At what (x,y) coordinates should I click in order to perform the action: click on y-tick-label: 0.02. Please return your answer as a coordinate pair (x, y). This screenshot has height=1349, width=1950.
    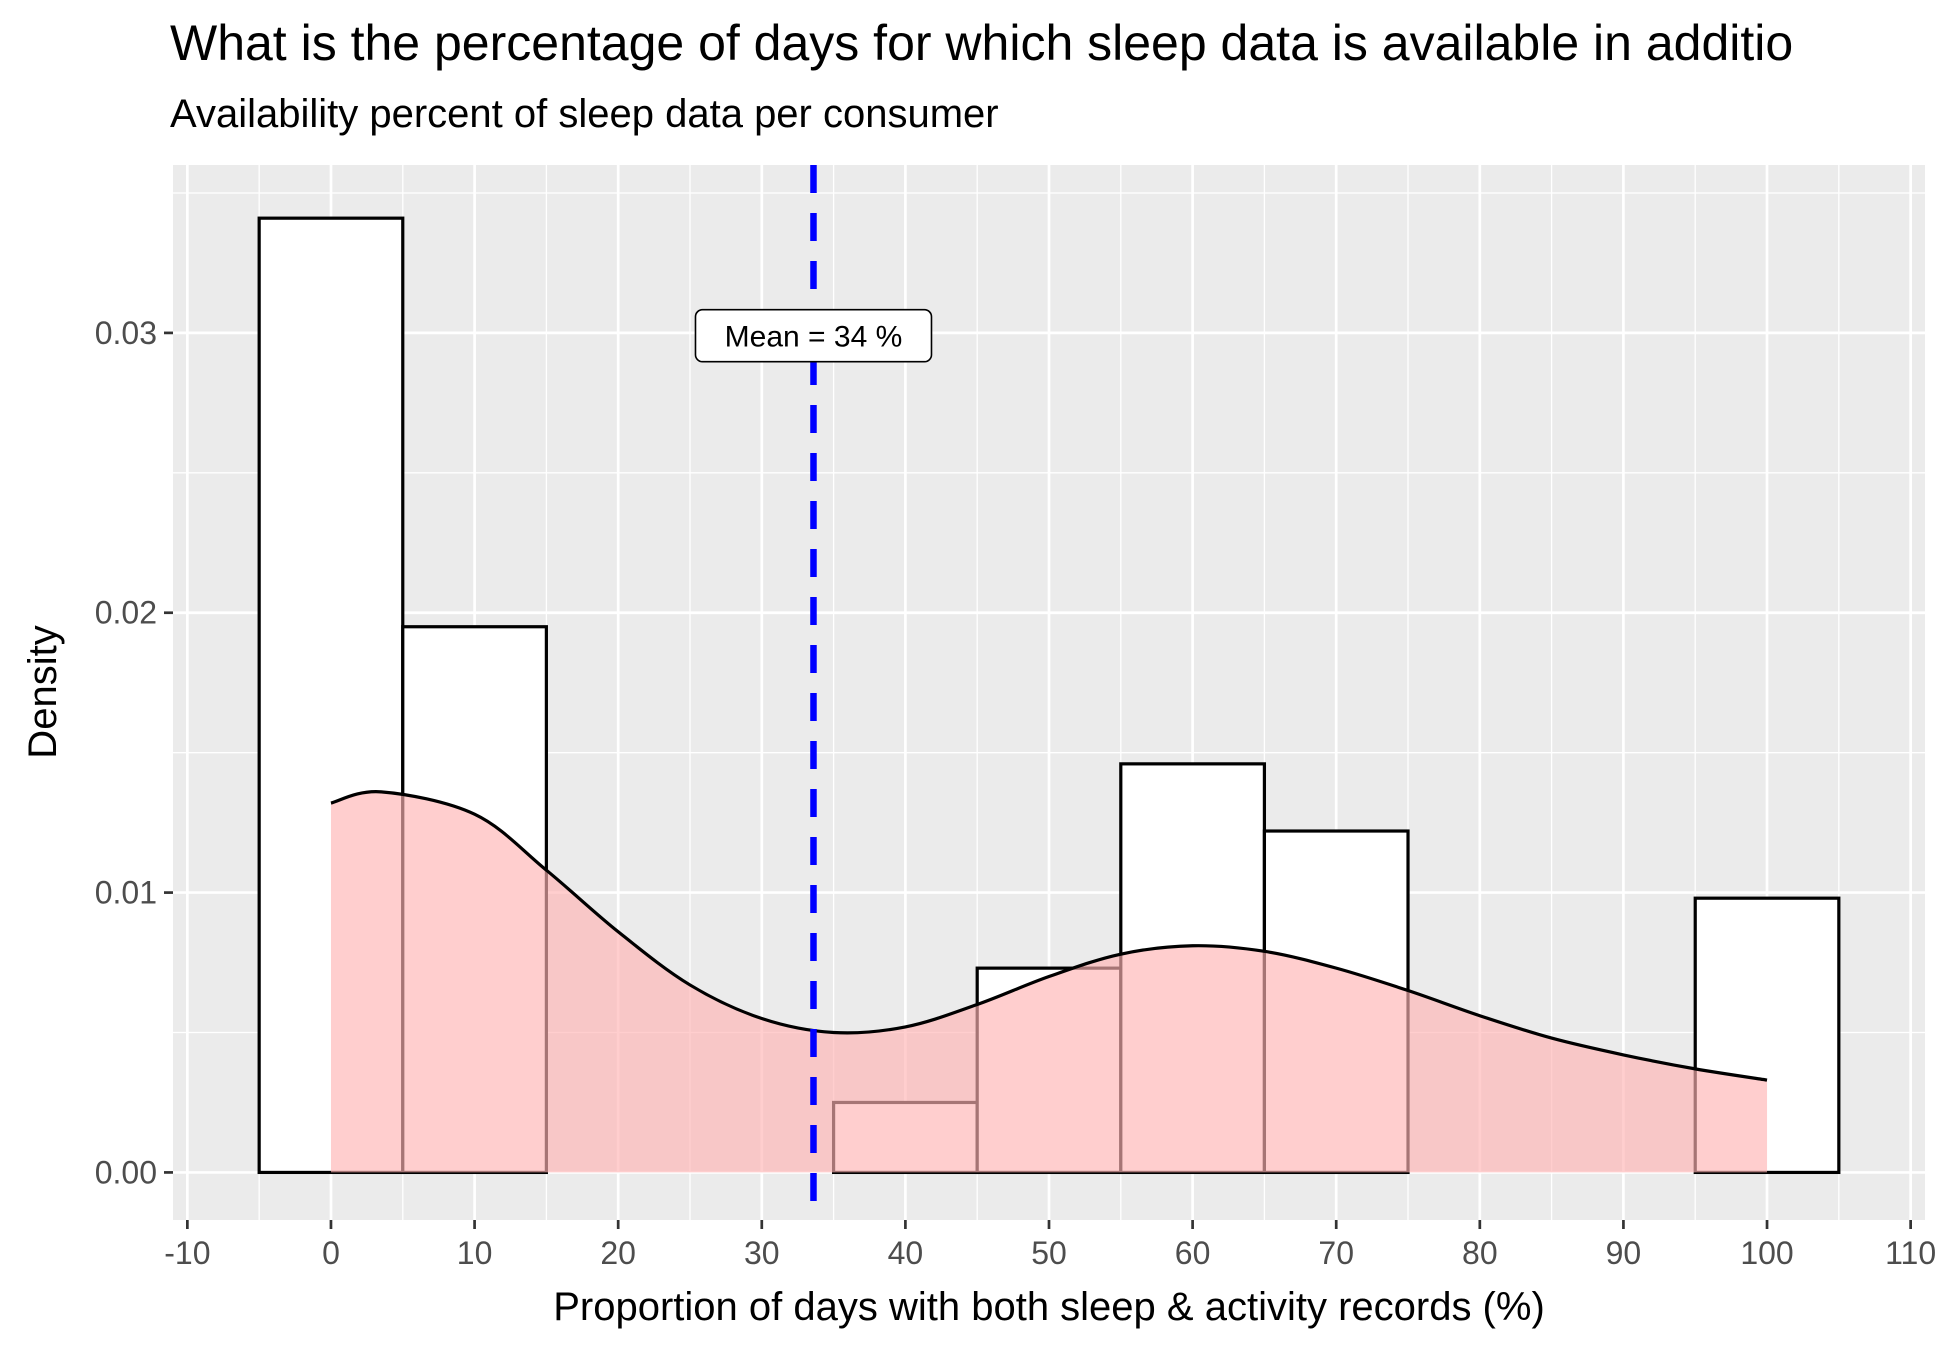
    Looking at the image, I should click on (126, 613).